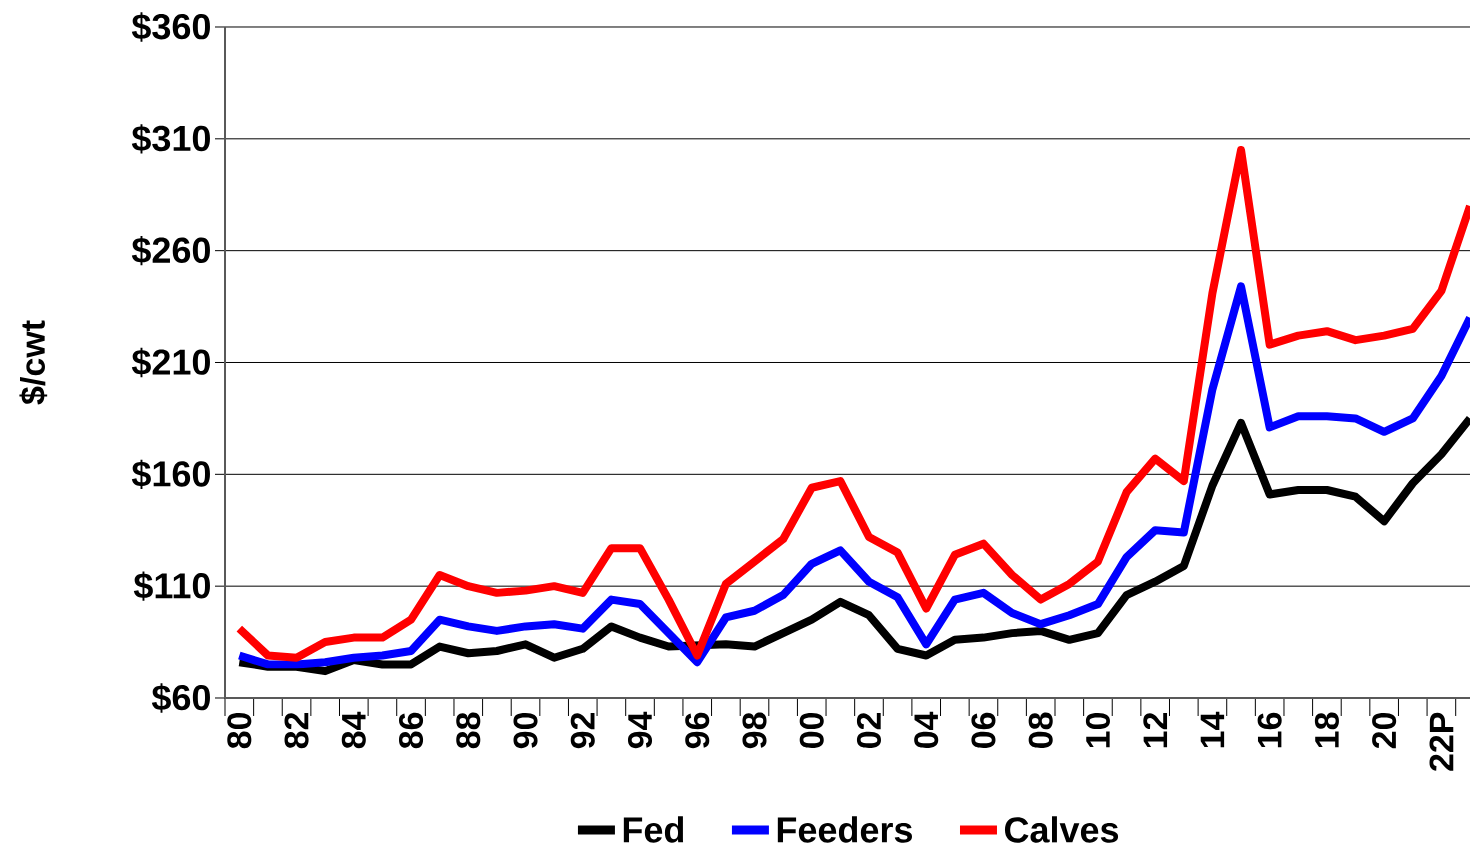 Image resolution: width=1470 pixels, height=859 pixels. What do you see at coordinates (1326, 730) in the screenshot?
I see `x-tick-label: 18` at bounding box center [1326, 730].